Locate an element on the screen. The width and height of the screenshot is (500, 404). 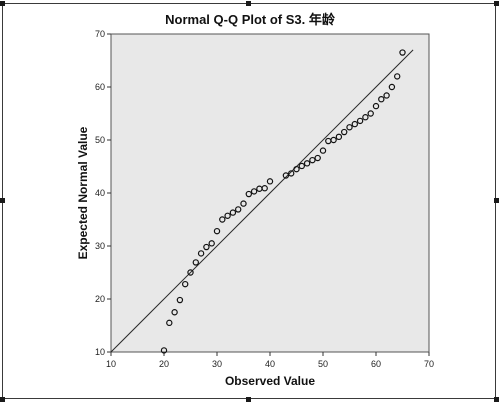
x-axis-title: Observed Value is located at coordinates (270, 381).